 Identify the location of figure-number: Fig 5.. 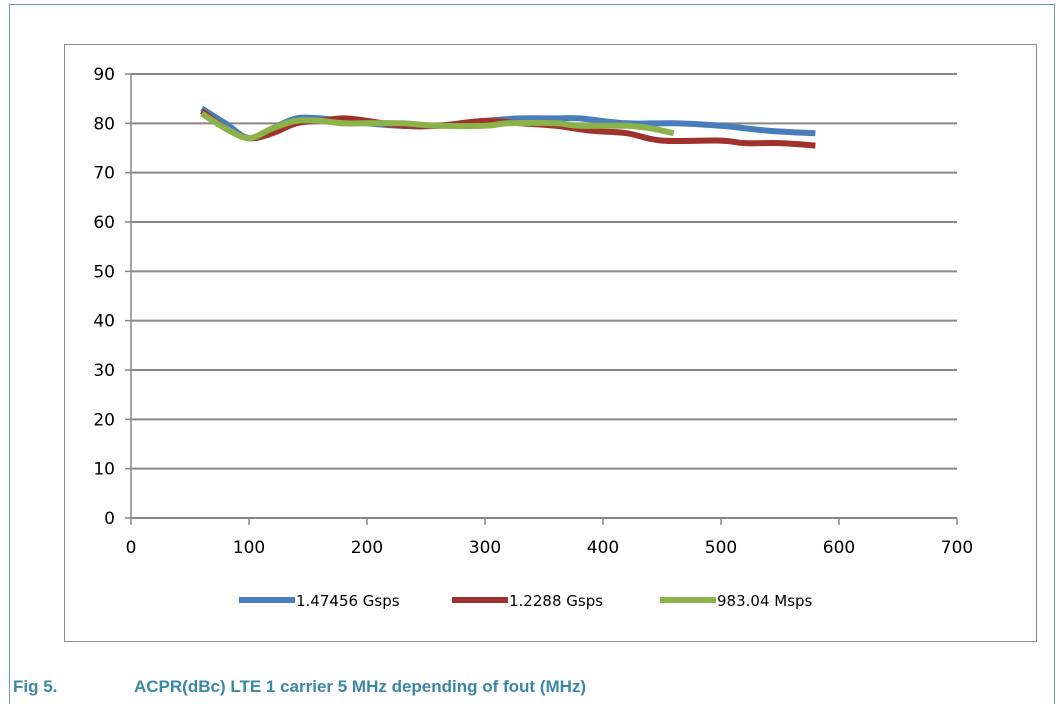
(35, 686).